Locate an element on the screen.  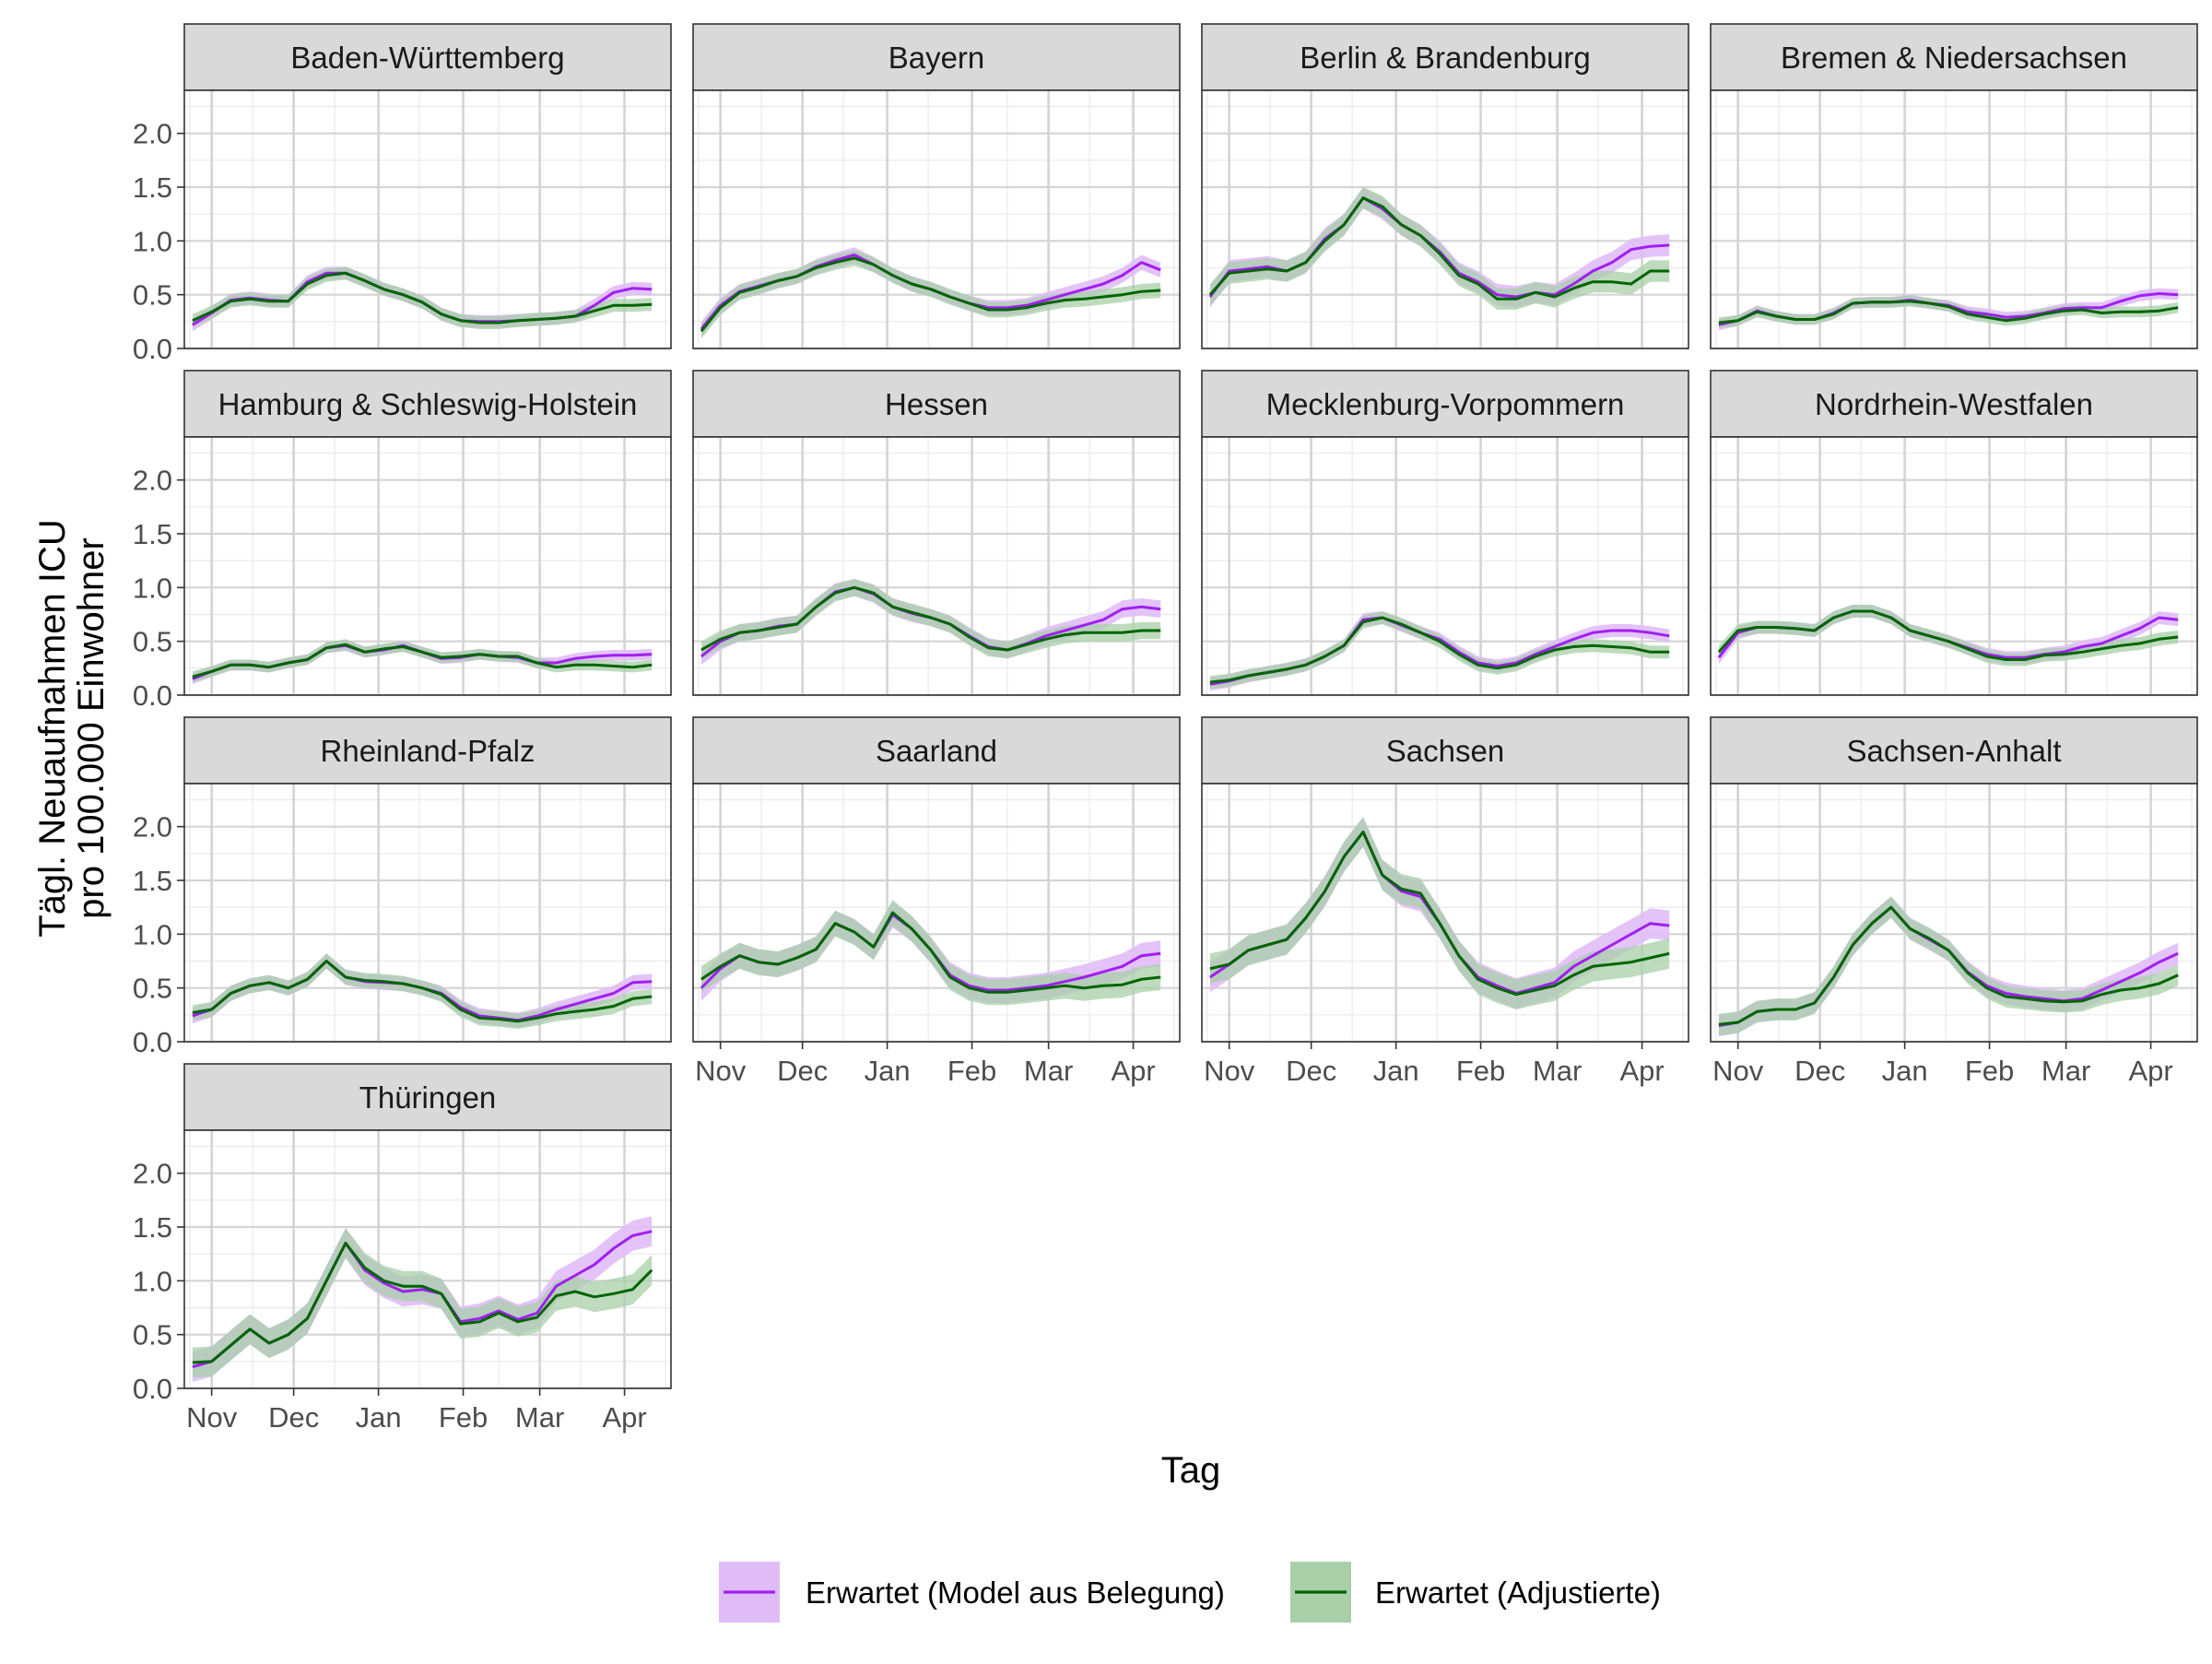
legend-label: Erwartet (Model aus Belegung) is located at coordinates (1015, 1592).